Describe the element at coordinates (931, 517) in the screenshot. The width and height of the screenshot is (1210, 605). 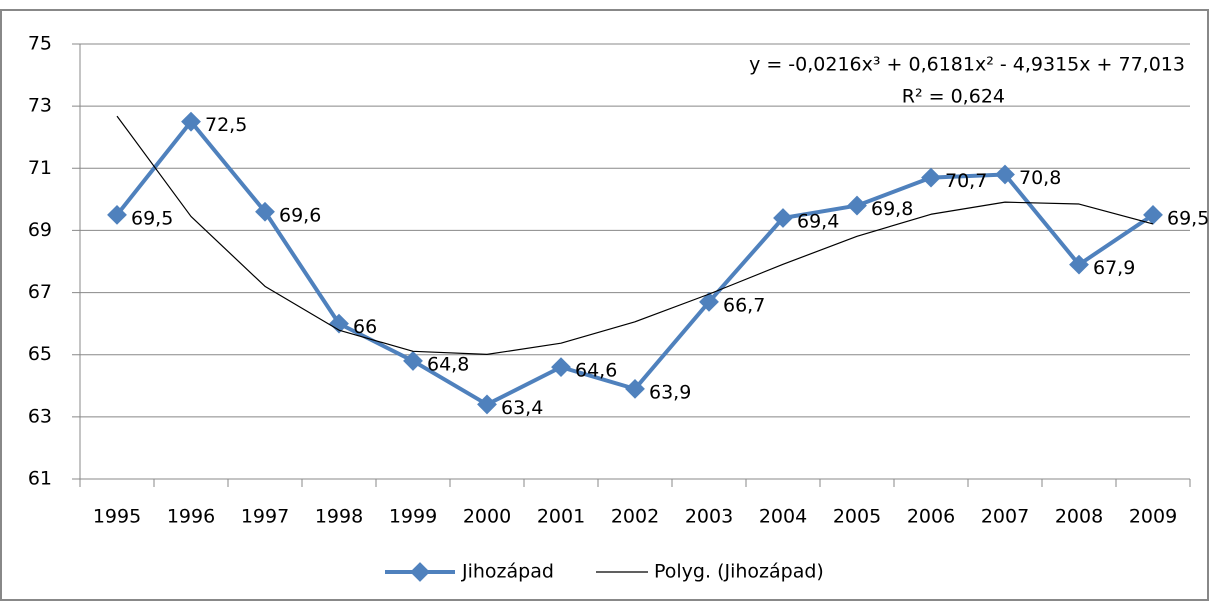
I see `x-tick-label: 2006` at that location.